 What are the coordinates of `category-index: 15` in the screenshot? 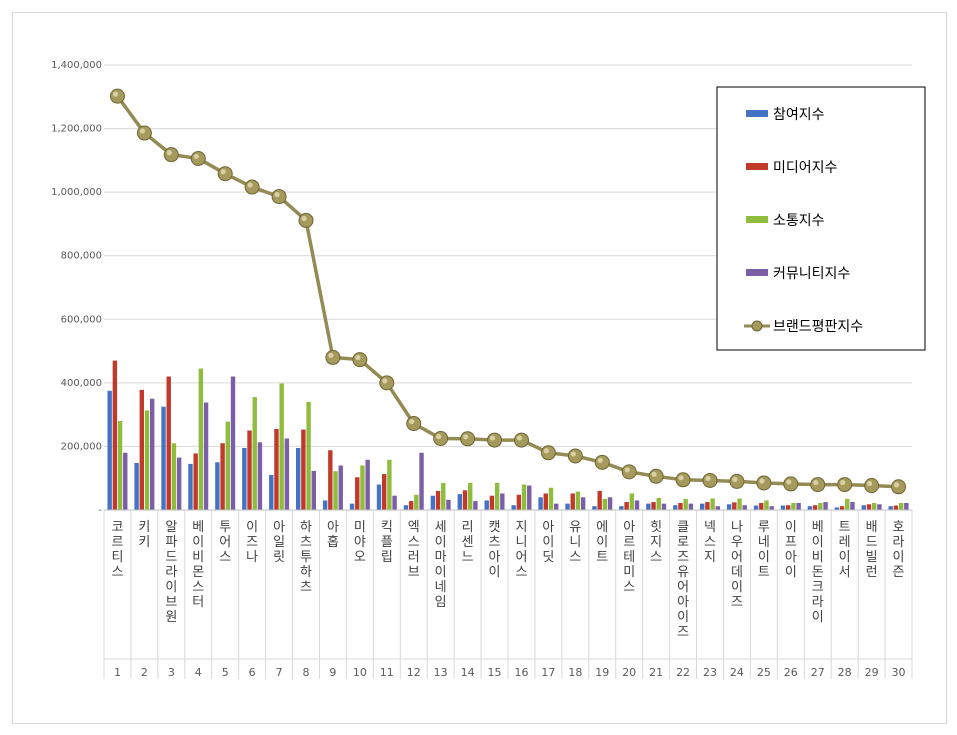 It's located at (495, 672).